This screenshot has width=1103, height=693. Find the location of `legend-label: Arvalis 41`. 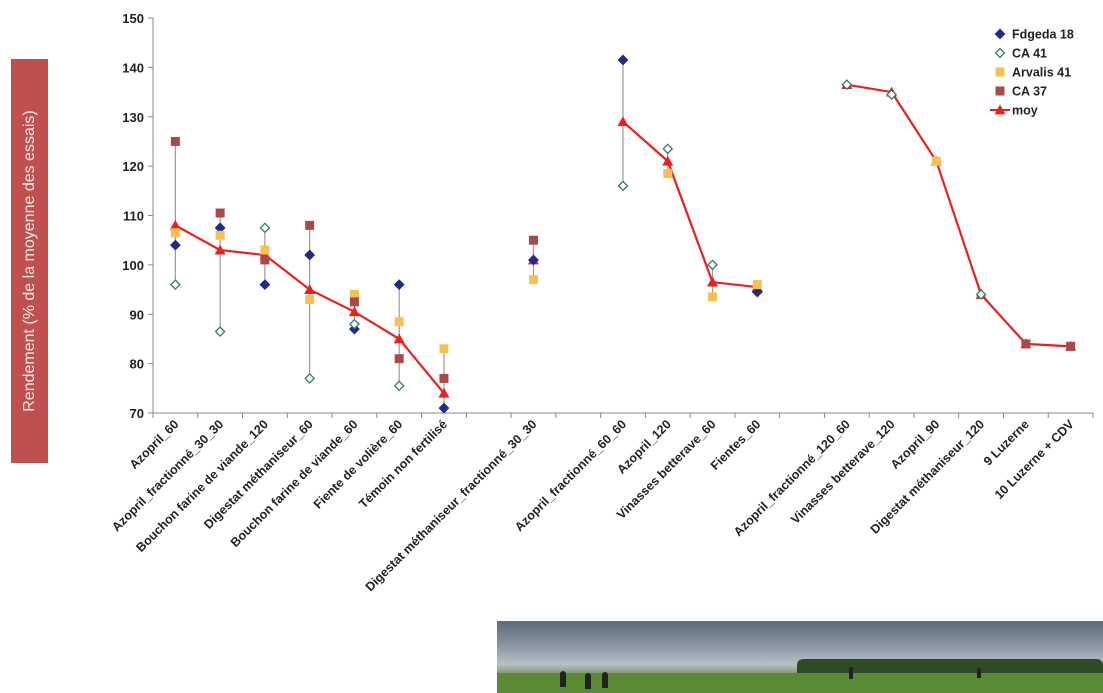

legend-label: Arvalis 41 is located at coordinates (1041, 73).